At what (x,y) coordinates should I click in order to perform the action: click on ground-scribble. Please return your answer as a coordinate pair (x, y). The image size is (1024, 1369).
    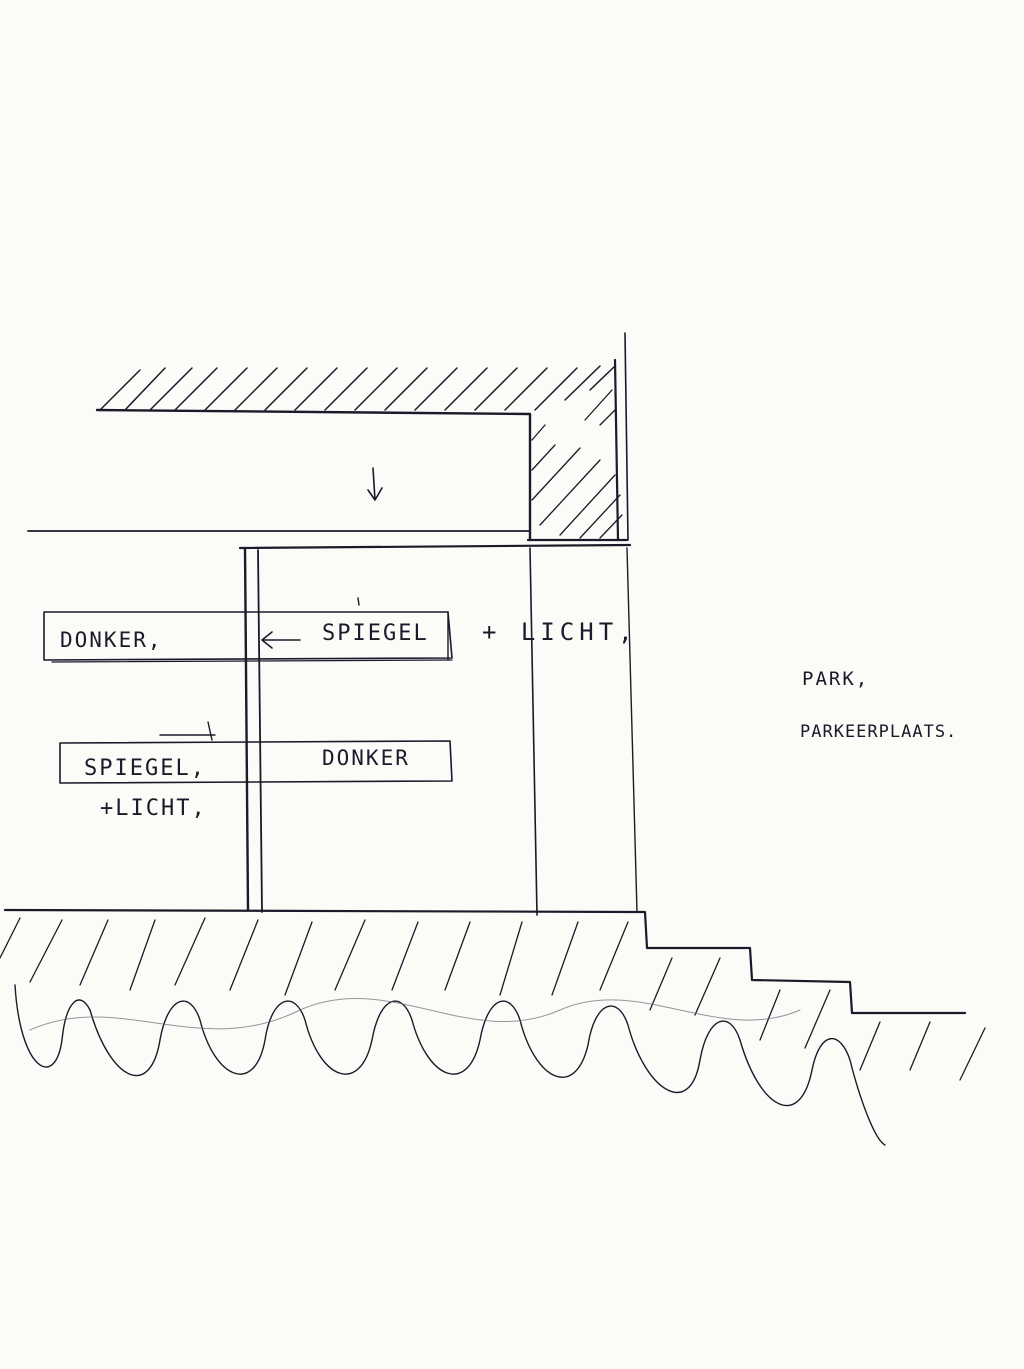
    Looking at the image, I should click on (450, 1065).